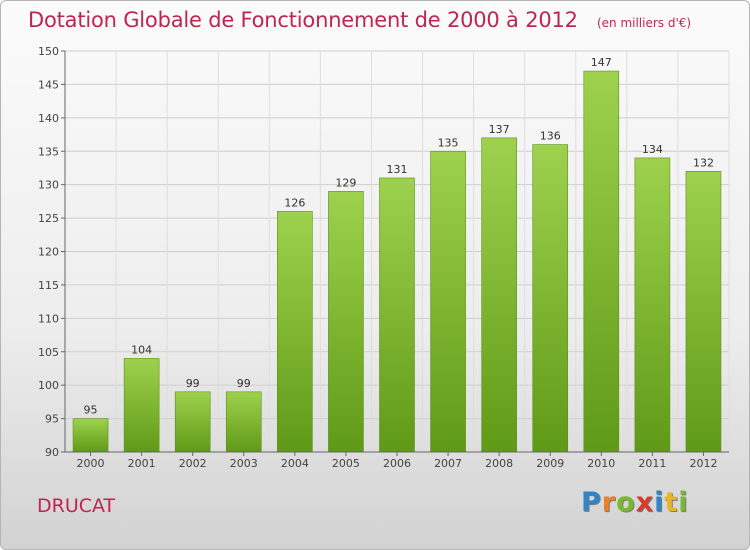  I want to click on chart-unit-note: (en milliers d'€), so click(644, 23).